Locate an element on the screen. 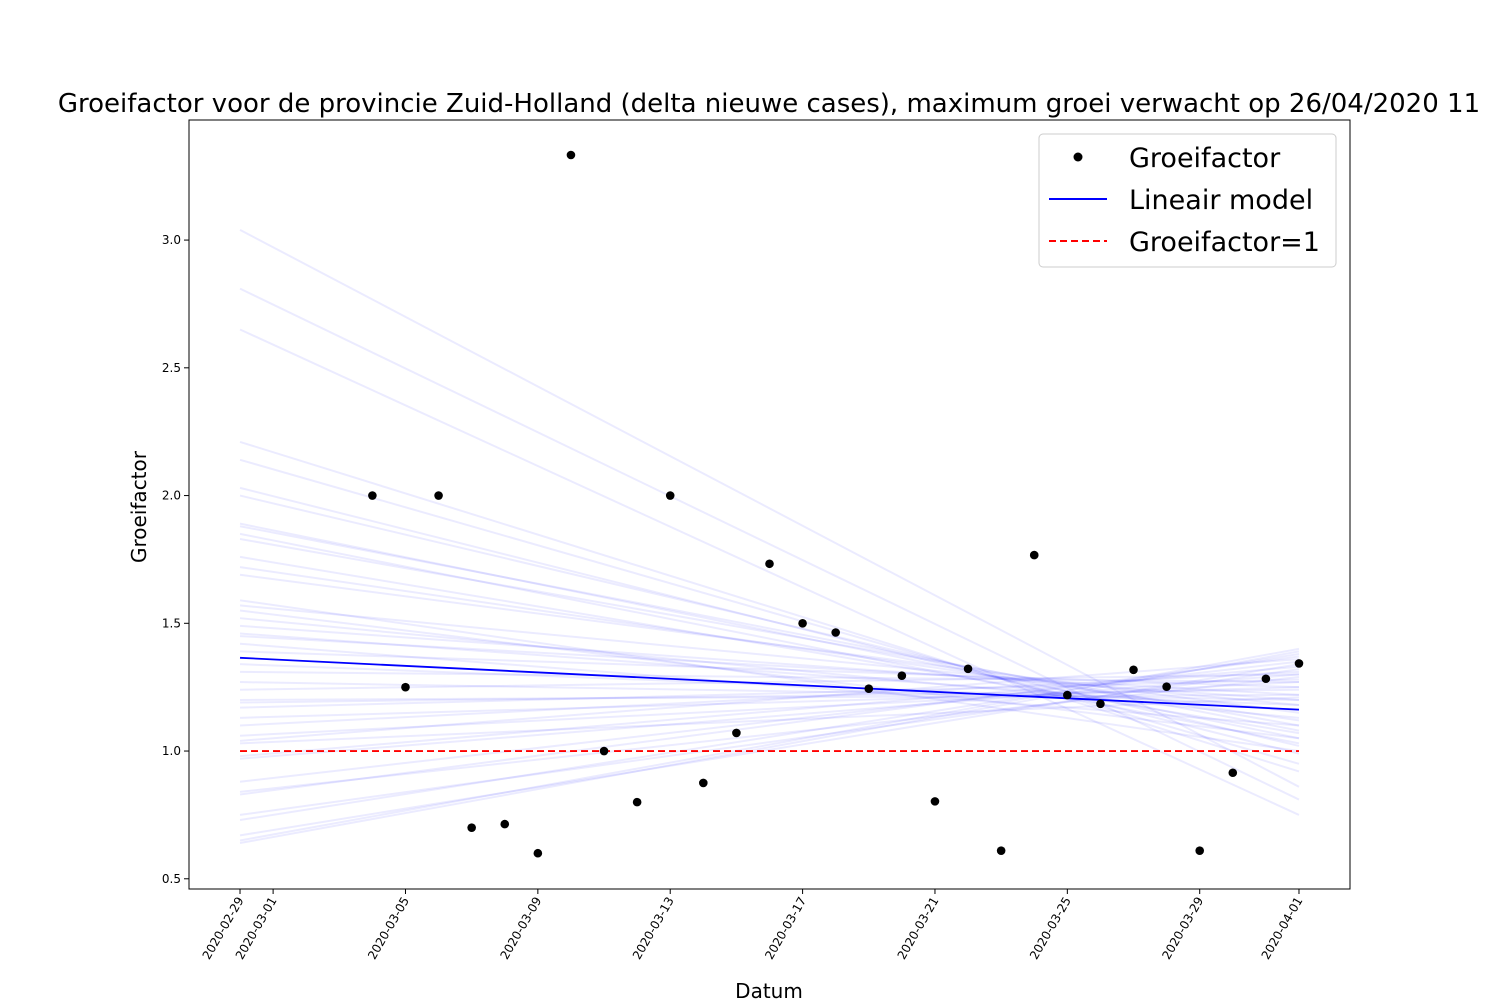 This screenshot has width=1500, height=1000. y-tick-label: 2.0 is located at coordinates (171, 496).